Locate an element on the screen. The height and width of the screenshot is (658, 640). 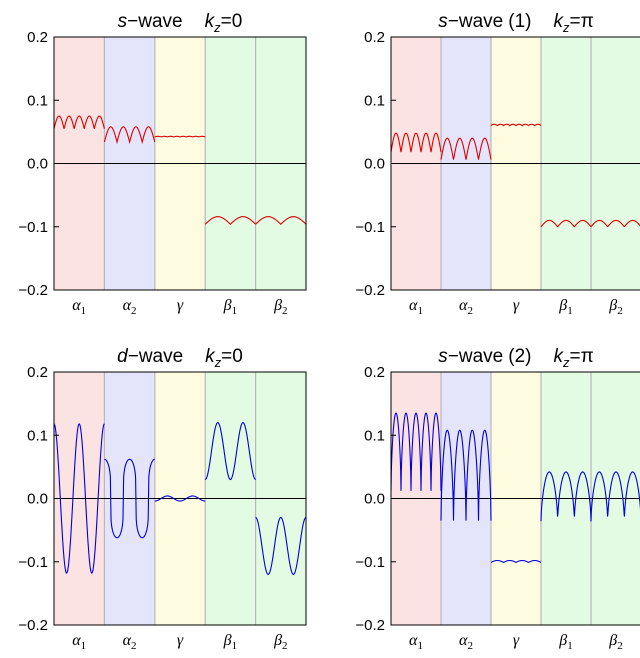
title-wave-letter: d is located at coordinates (123, 356).